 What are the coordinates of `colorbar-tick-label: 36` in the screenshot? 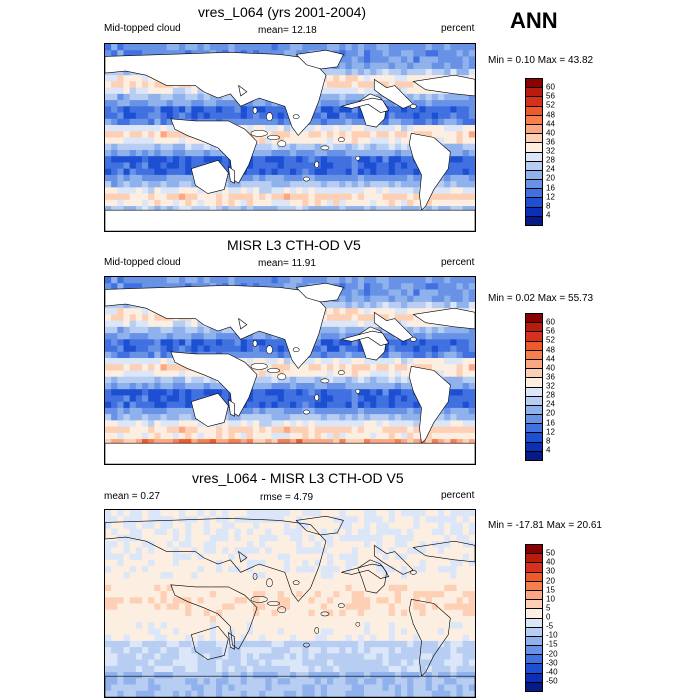 It's located at (550, 142).